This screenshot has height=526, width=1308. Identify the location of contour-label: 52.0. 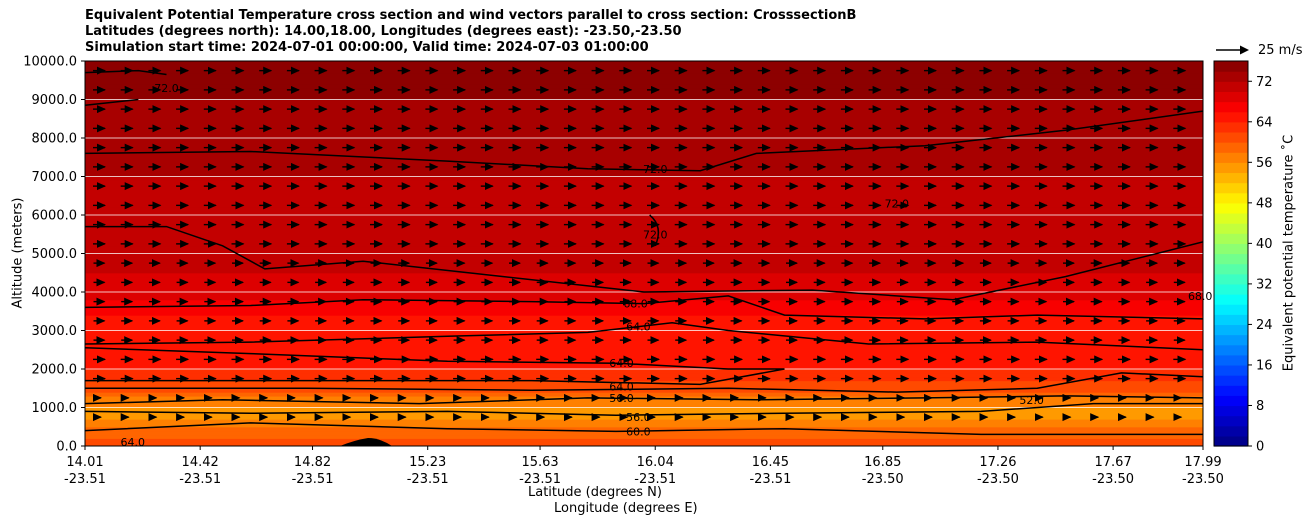
(1031, 400).